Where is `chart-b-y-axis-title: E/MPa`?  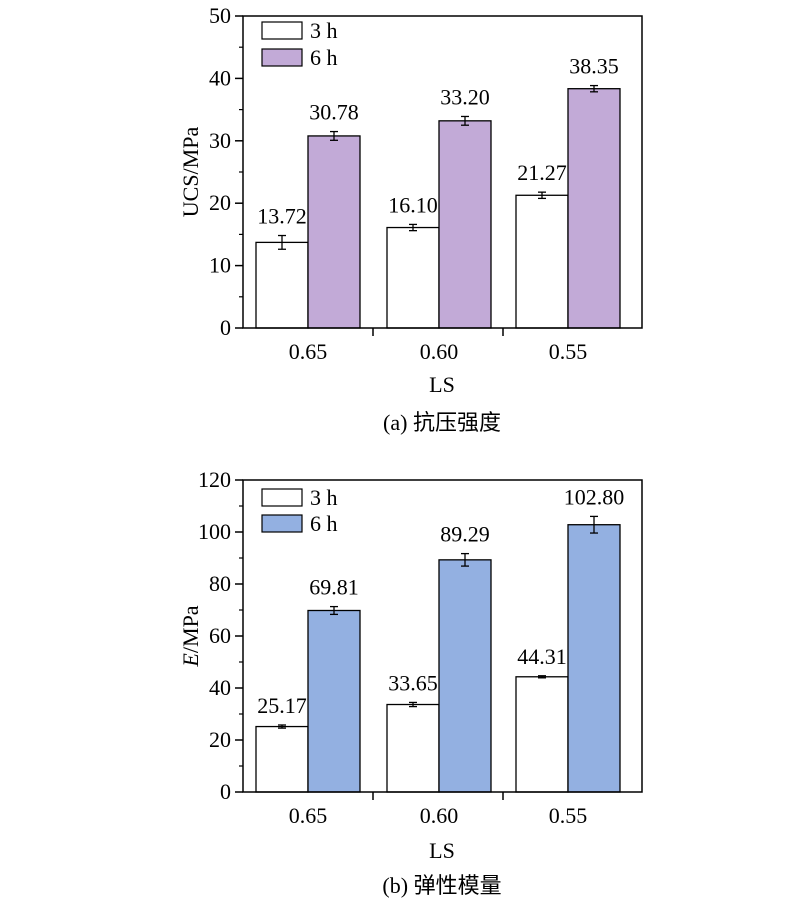 chart-b-y-axis-title: E/MPa is located at coordinates (190, 636).